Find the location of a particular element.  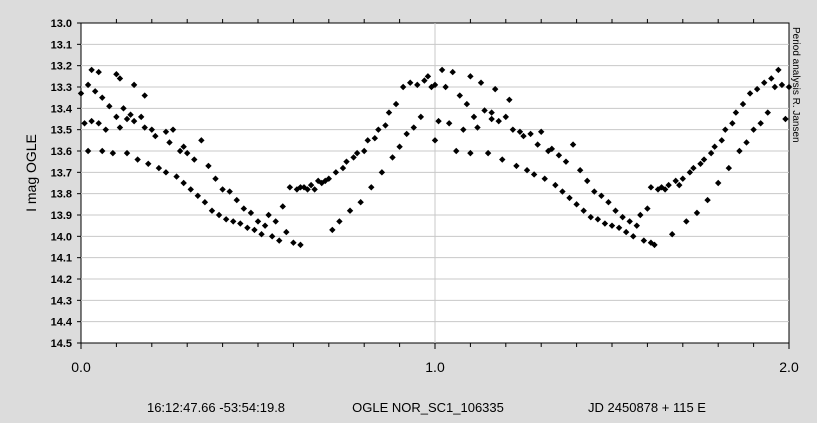

y-tick-label: 14.0 is located at coordinates (61, 237).